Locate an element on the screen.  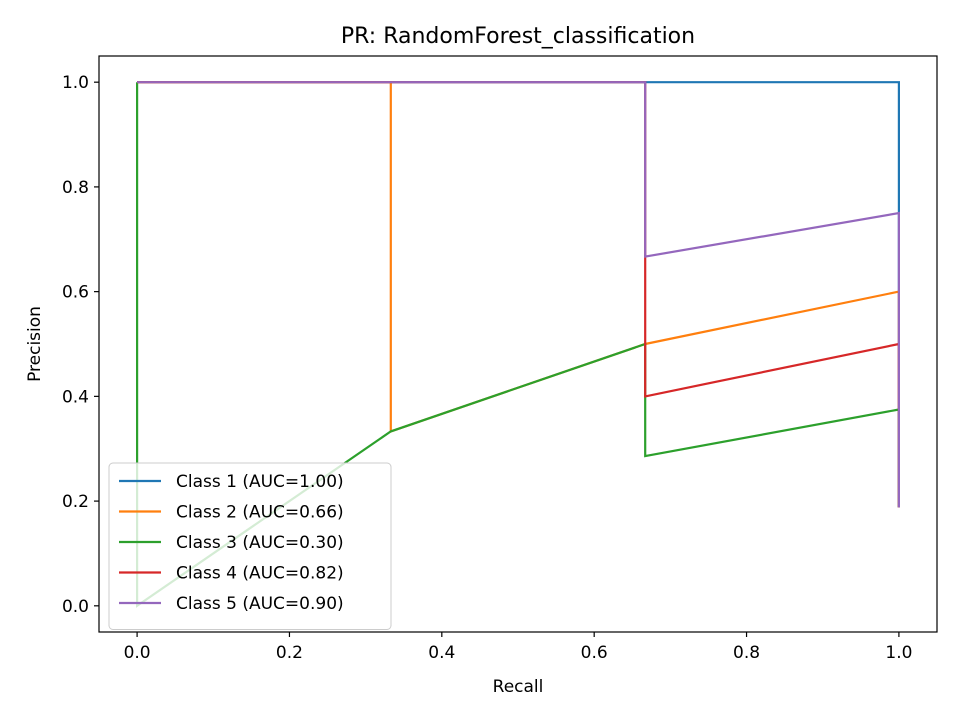
legend-label-class-4: Class 4 (AUC=0.82) is located at coordinates (260, 574).